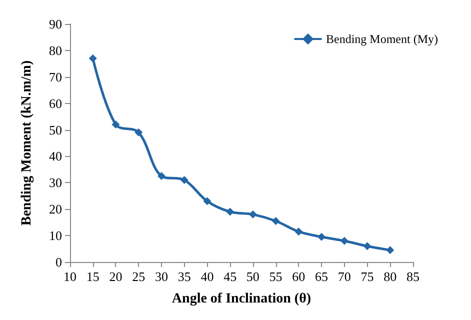 This screenshot has height=320, width=471. Describe the element at coordinates (70, 276) in the screenshot. I see `x-tick-label: 10` at that location.